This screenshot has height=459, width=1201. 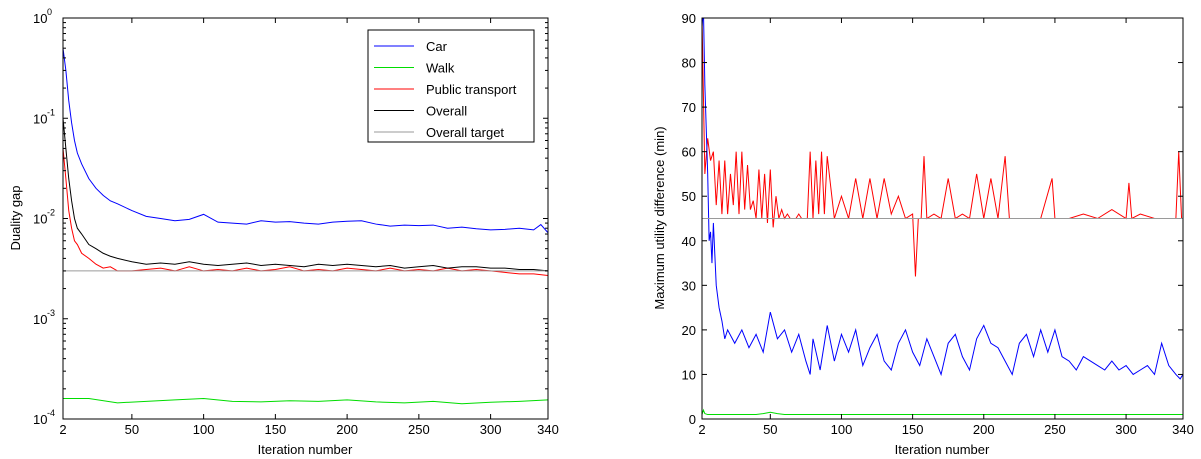 I want to click on y-tick-exponent: -3, so click(x=51, y=313).